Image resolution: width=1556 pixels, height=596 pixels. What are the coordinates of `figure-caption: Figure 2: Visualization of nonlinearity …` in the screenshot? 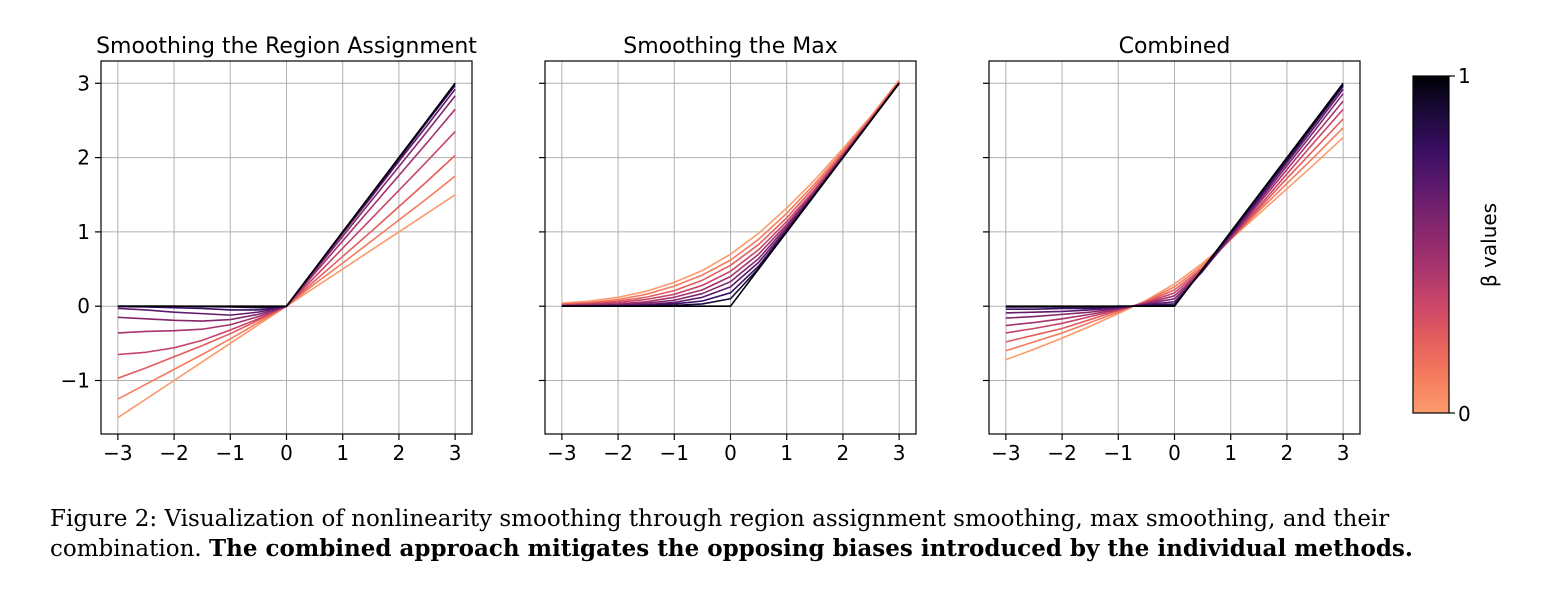 It's located at (785, 534).